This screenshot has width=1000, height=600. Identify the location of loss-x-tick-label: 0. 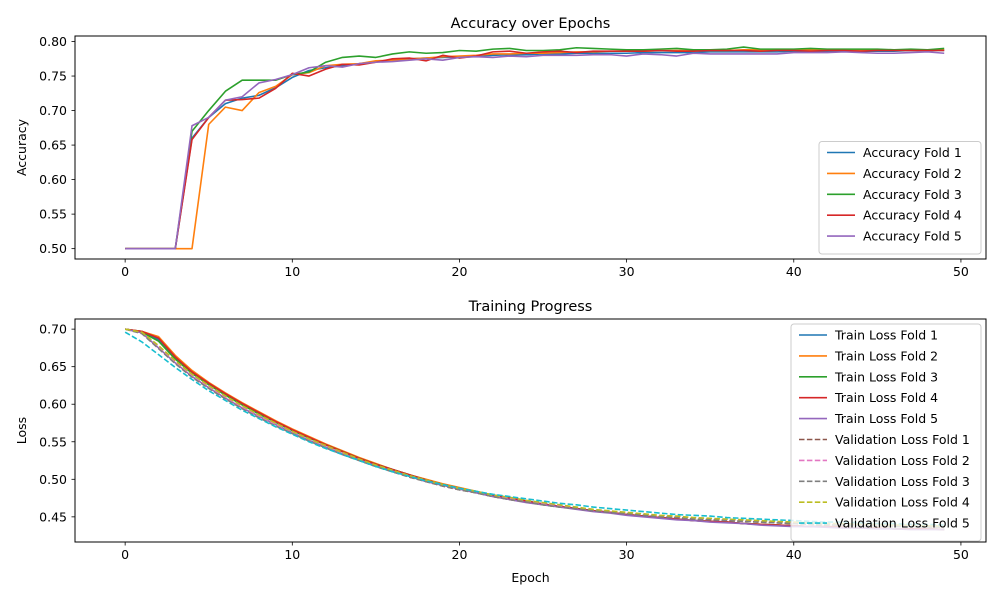
(125, 554).